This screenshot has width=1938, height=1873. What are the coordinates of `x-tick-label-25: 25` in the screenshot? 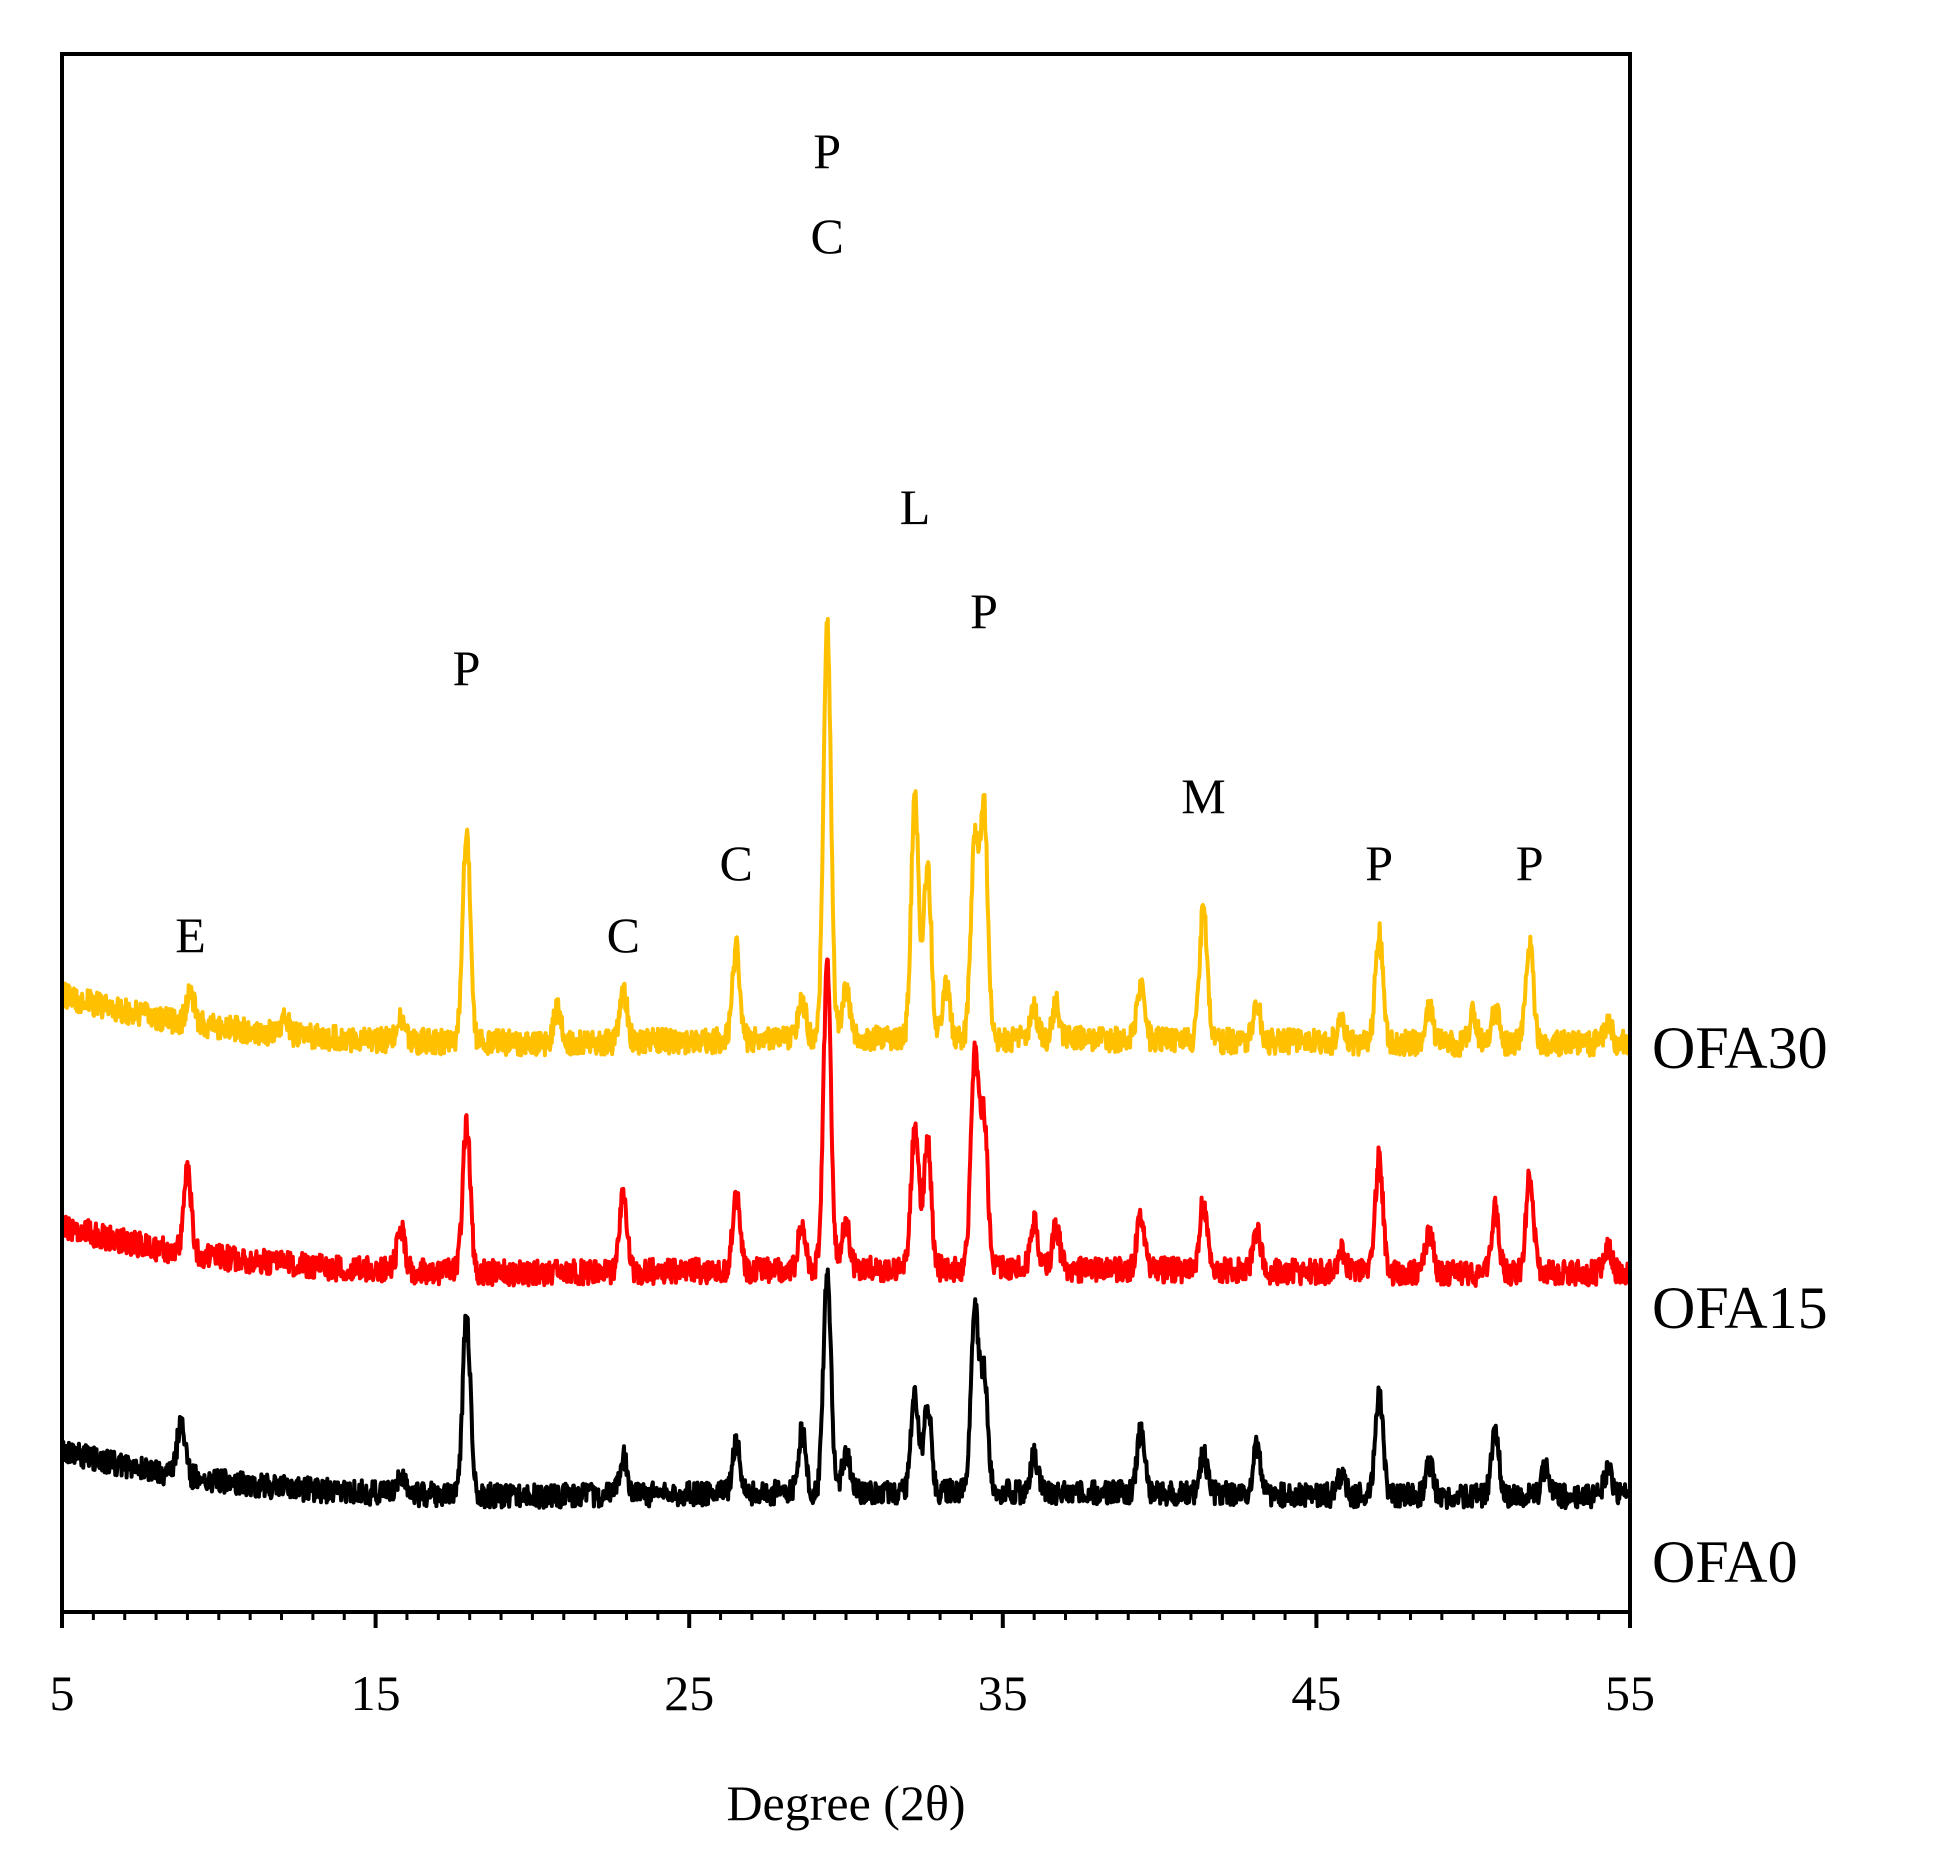 It's located at (689, 1693).